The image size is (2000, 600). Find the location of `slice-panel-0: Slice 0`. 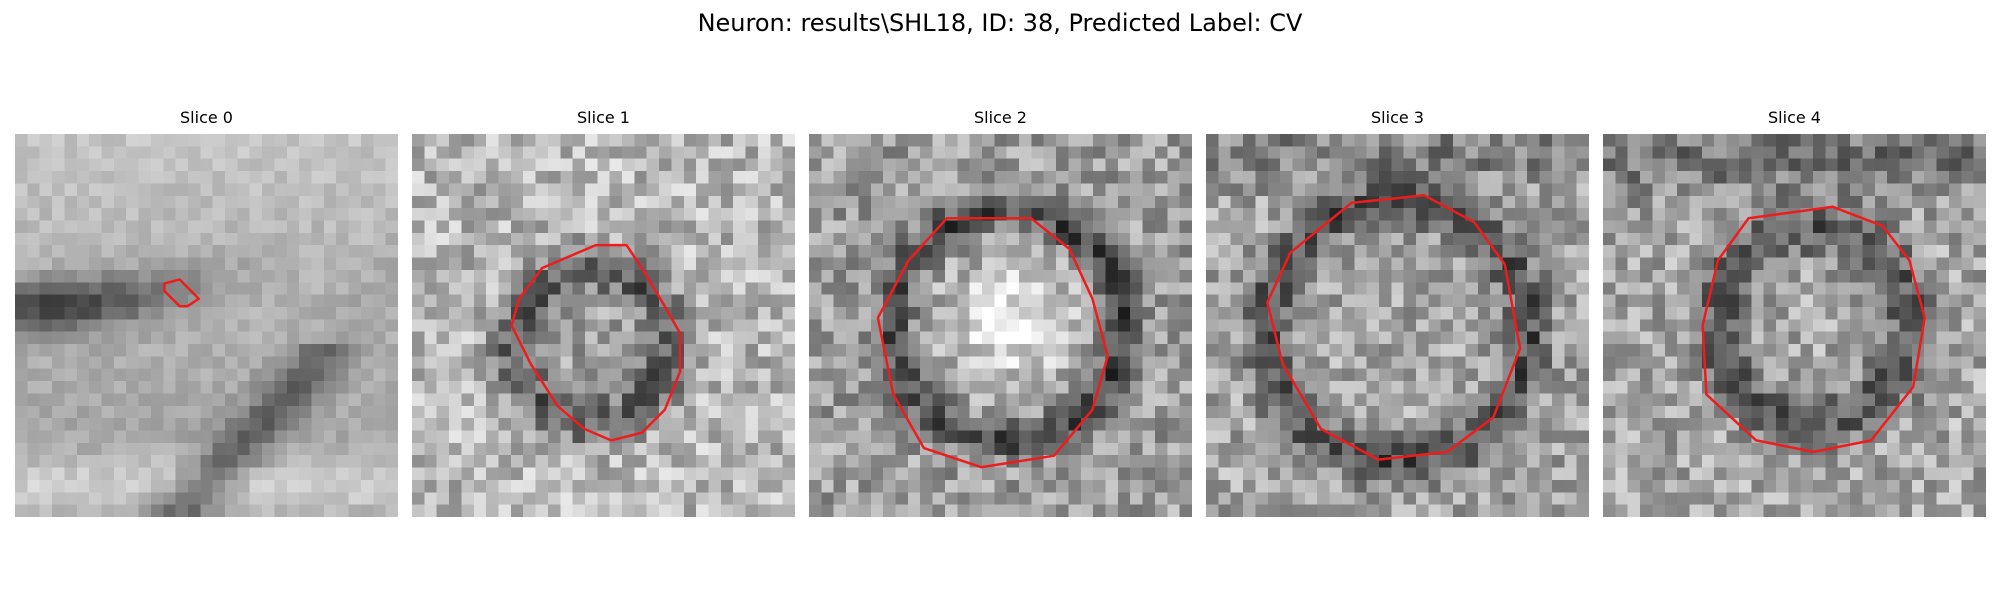

slice-panel-0: Slice 0 is located at coordinates (206, 313).